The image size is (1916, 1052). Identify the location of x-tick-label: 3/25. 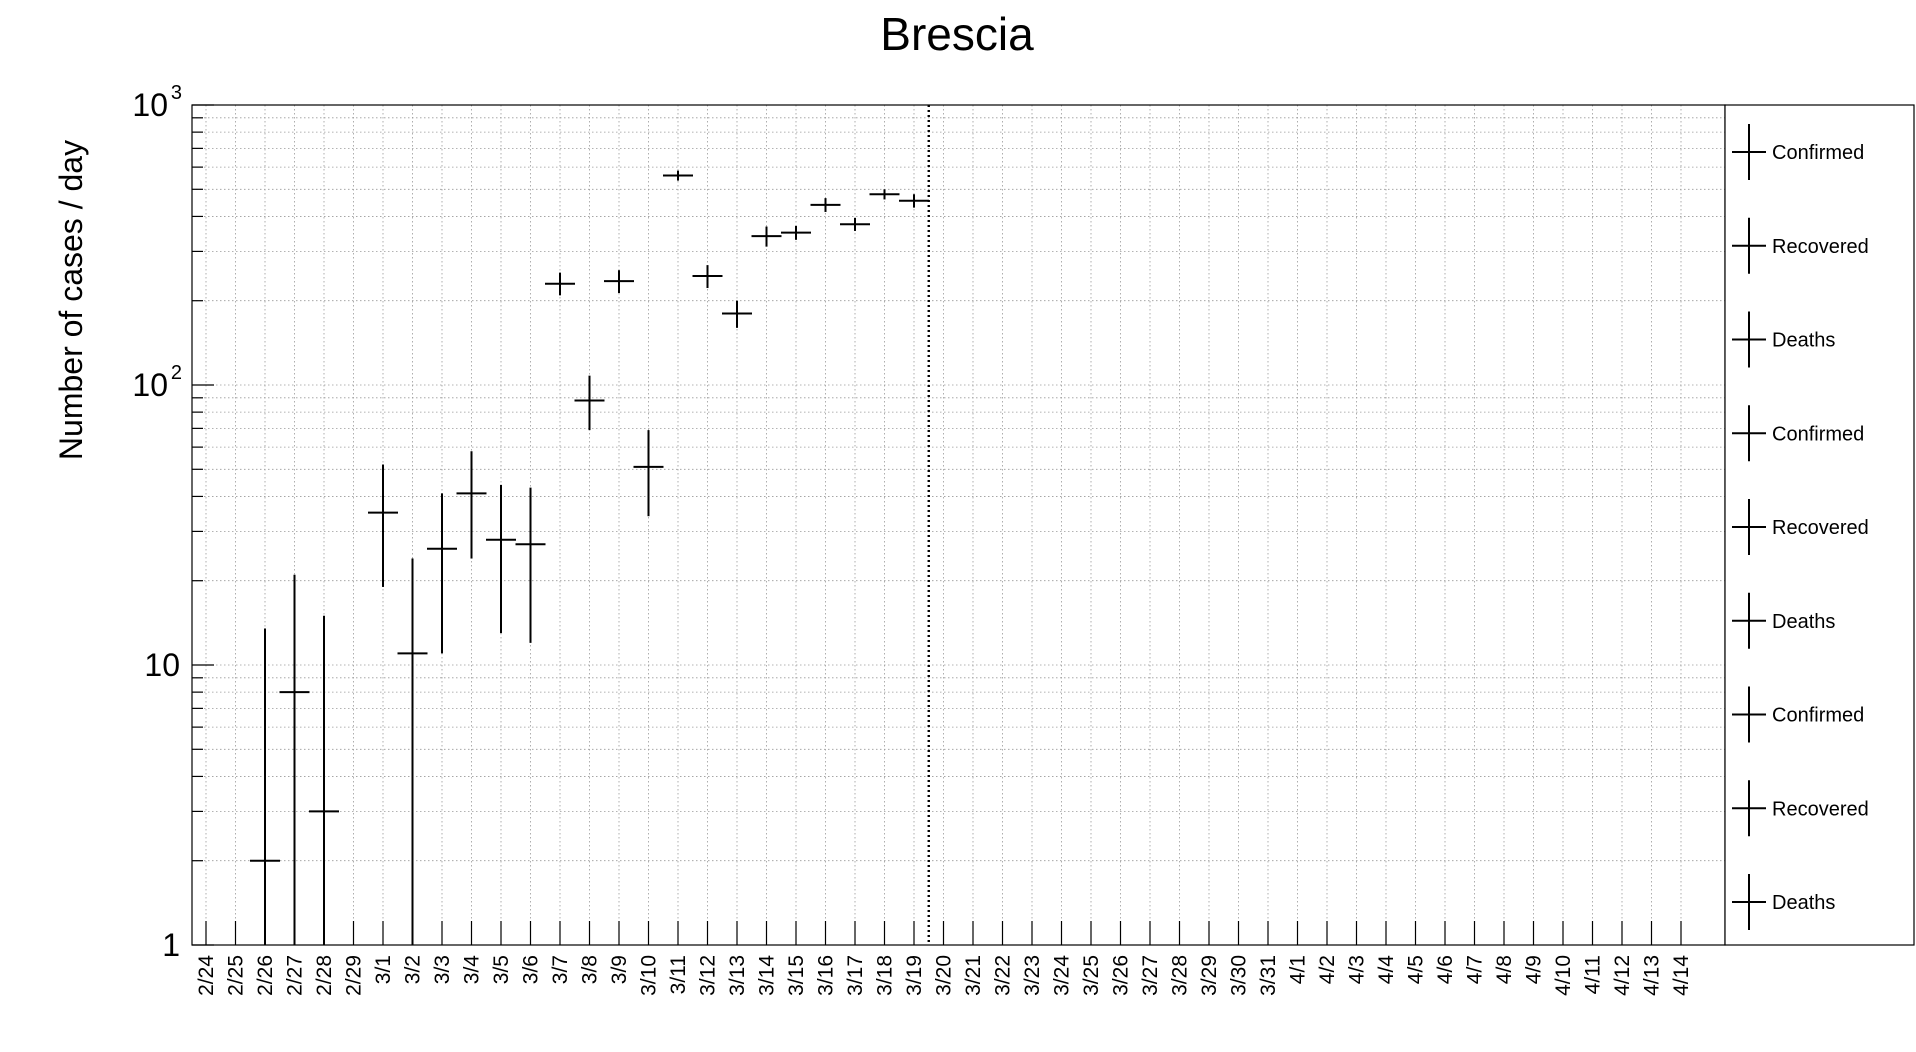
(1091, 975).